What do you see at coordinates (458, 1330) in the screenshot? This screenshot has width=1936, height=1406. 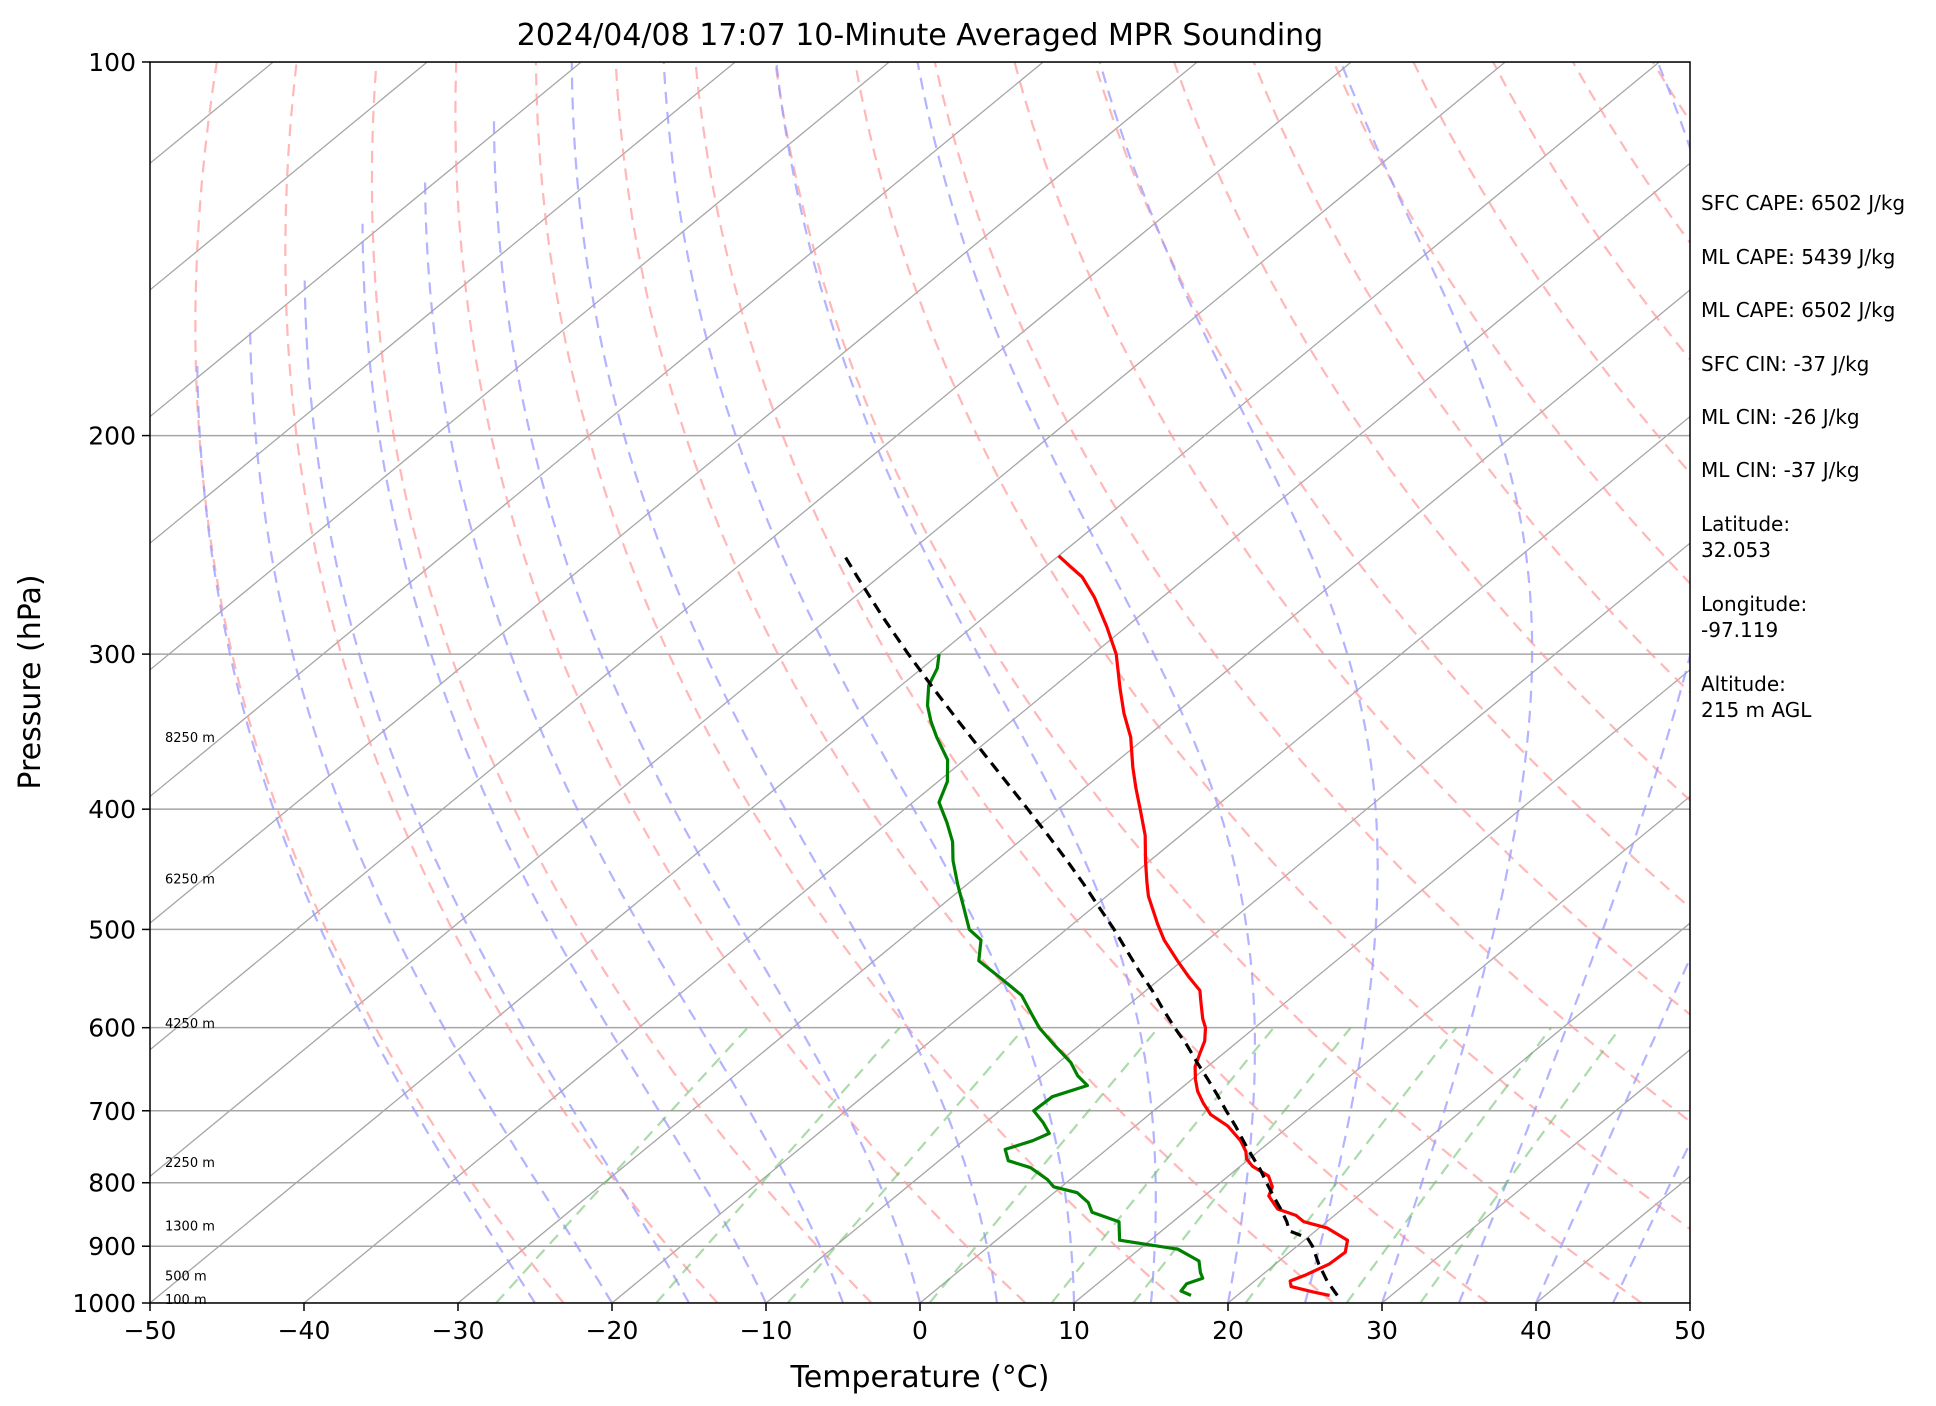 I see `x-tick-label: −30` at bounding box center [458, 1330].